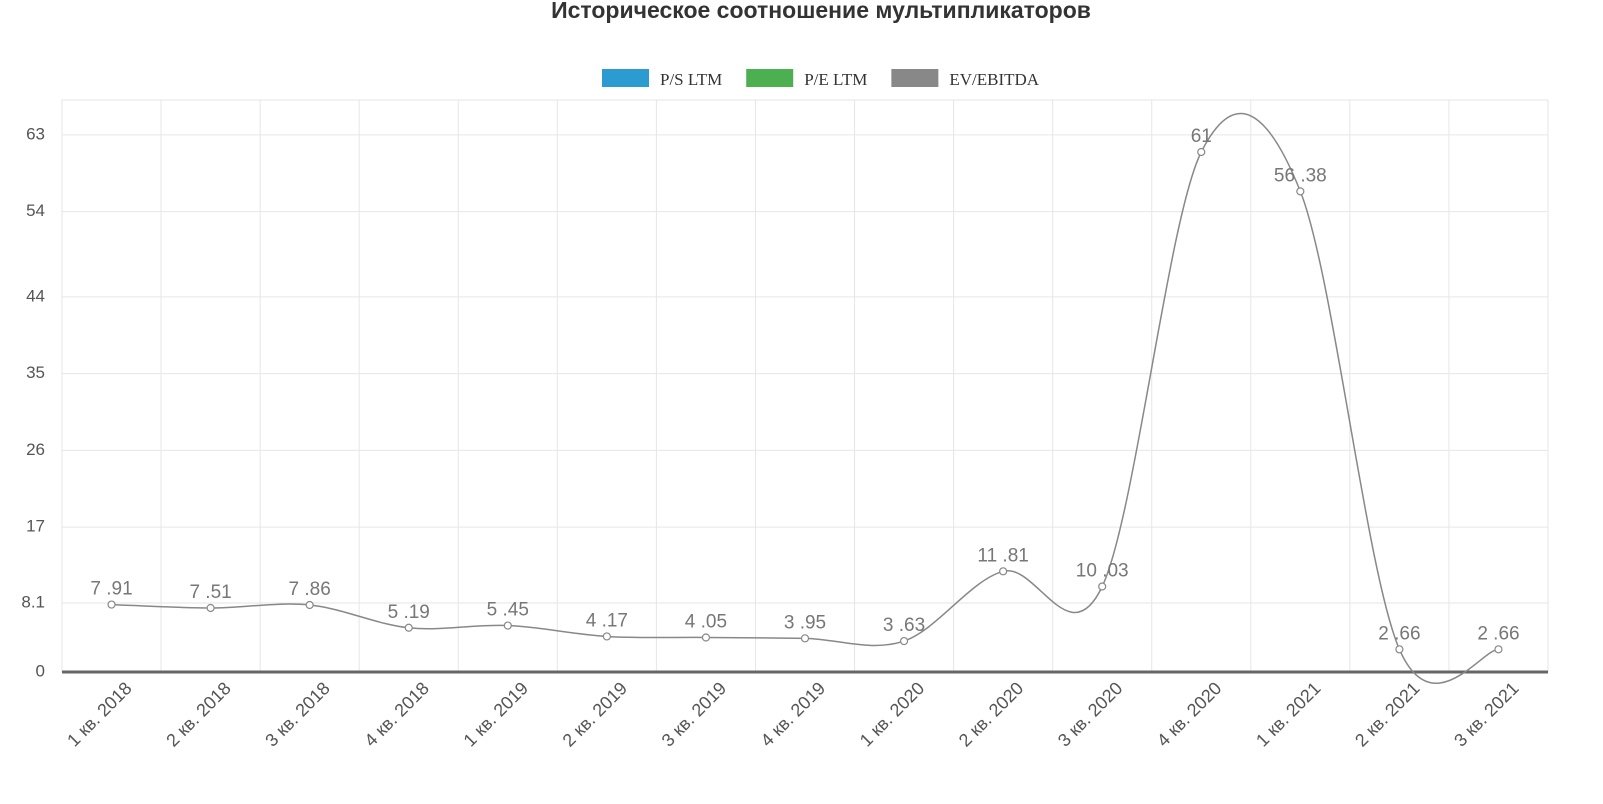 The height and width of the screenshot is (804, 1603). I want to click on data-label: 4 .17, so click(607, 620).